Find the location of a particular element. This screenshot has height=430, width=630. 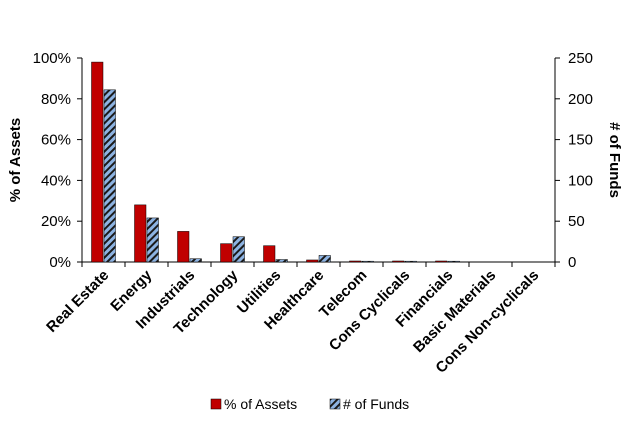

left-tick-label: 20% is located at coordinates (56, 221).